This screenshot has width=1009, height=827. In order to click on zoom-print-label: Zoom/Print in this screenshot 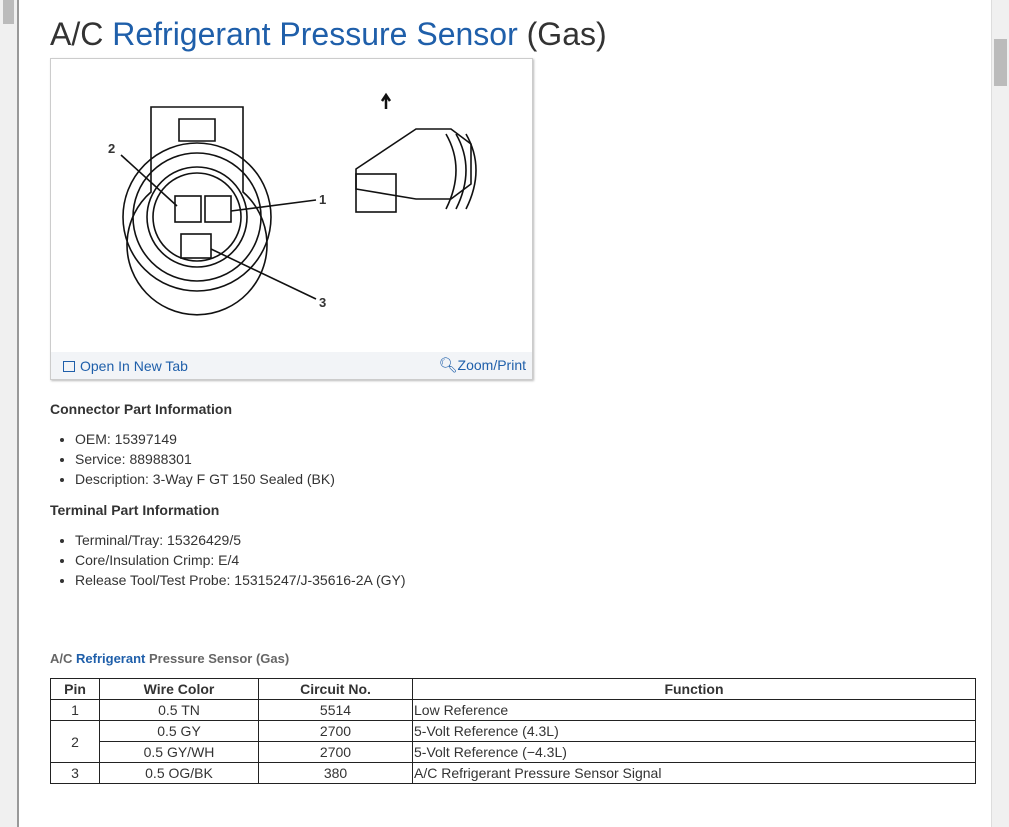, I will do `click(491, 365)`.